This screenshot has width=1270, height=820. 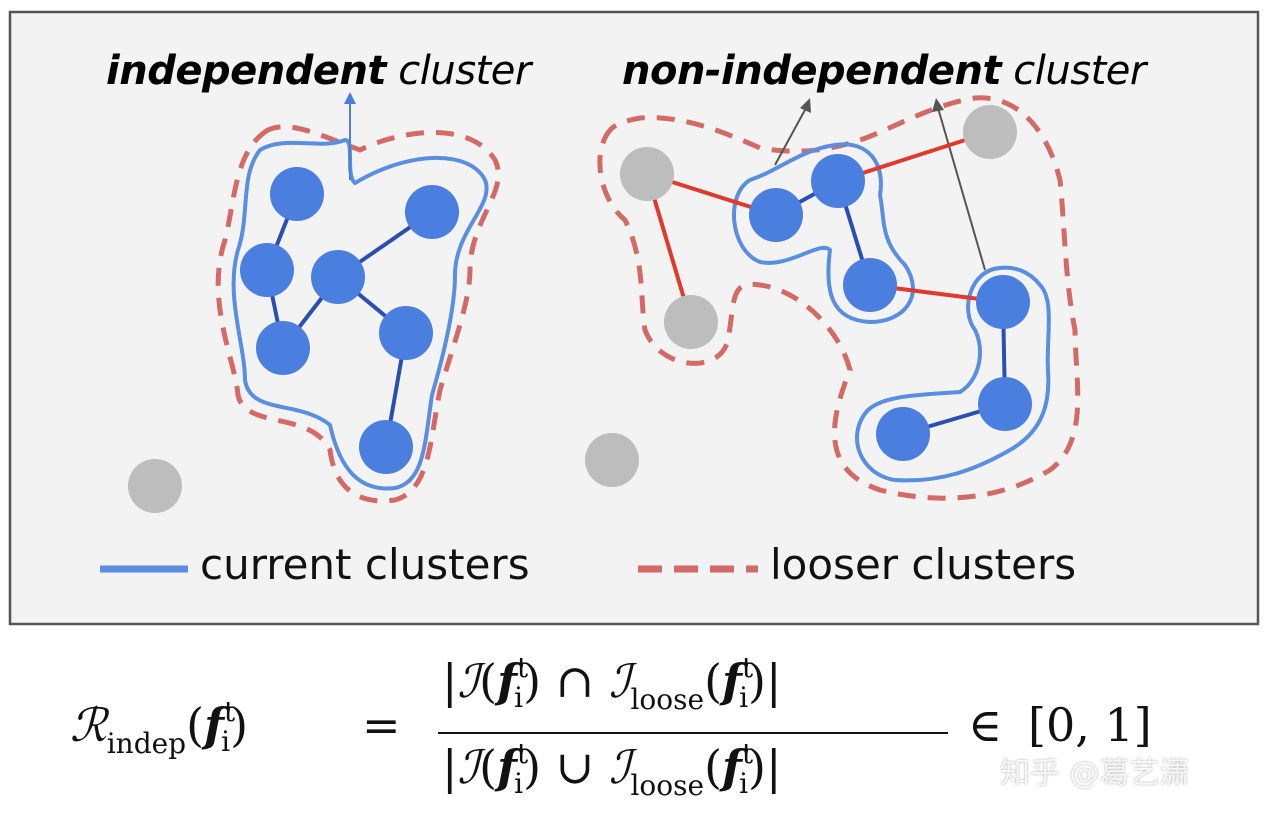 What do you see at coordinates (812, 71) in the screenshot?
I see `nonindependent-bold: non-independent` at bounding box center [812, 71].